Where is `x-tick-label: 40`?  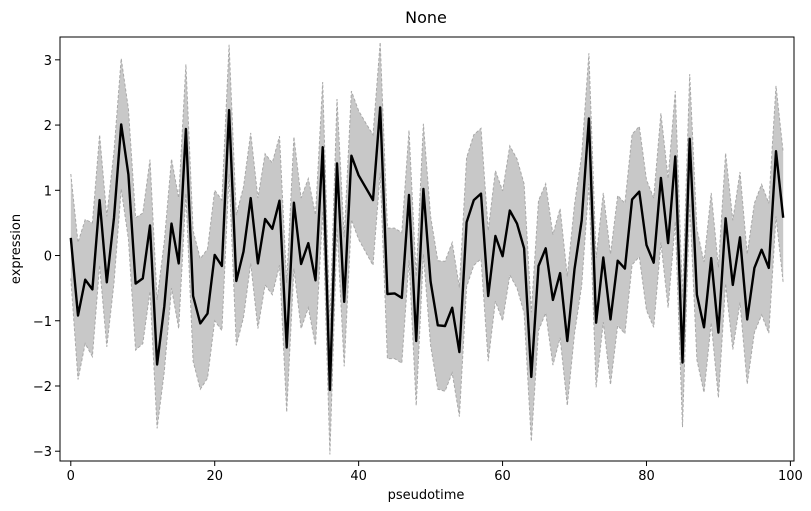
x-tick-label: 40 is located at coordinates (358, 476).